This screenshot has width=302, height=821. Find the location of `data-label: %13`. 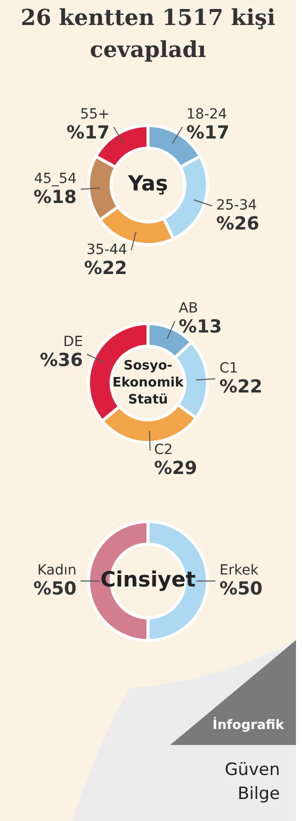

data-label: %13 is located at coordinates (200, 327).